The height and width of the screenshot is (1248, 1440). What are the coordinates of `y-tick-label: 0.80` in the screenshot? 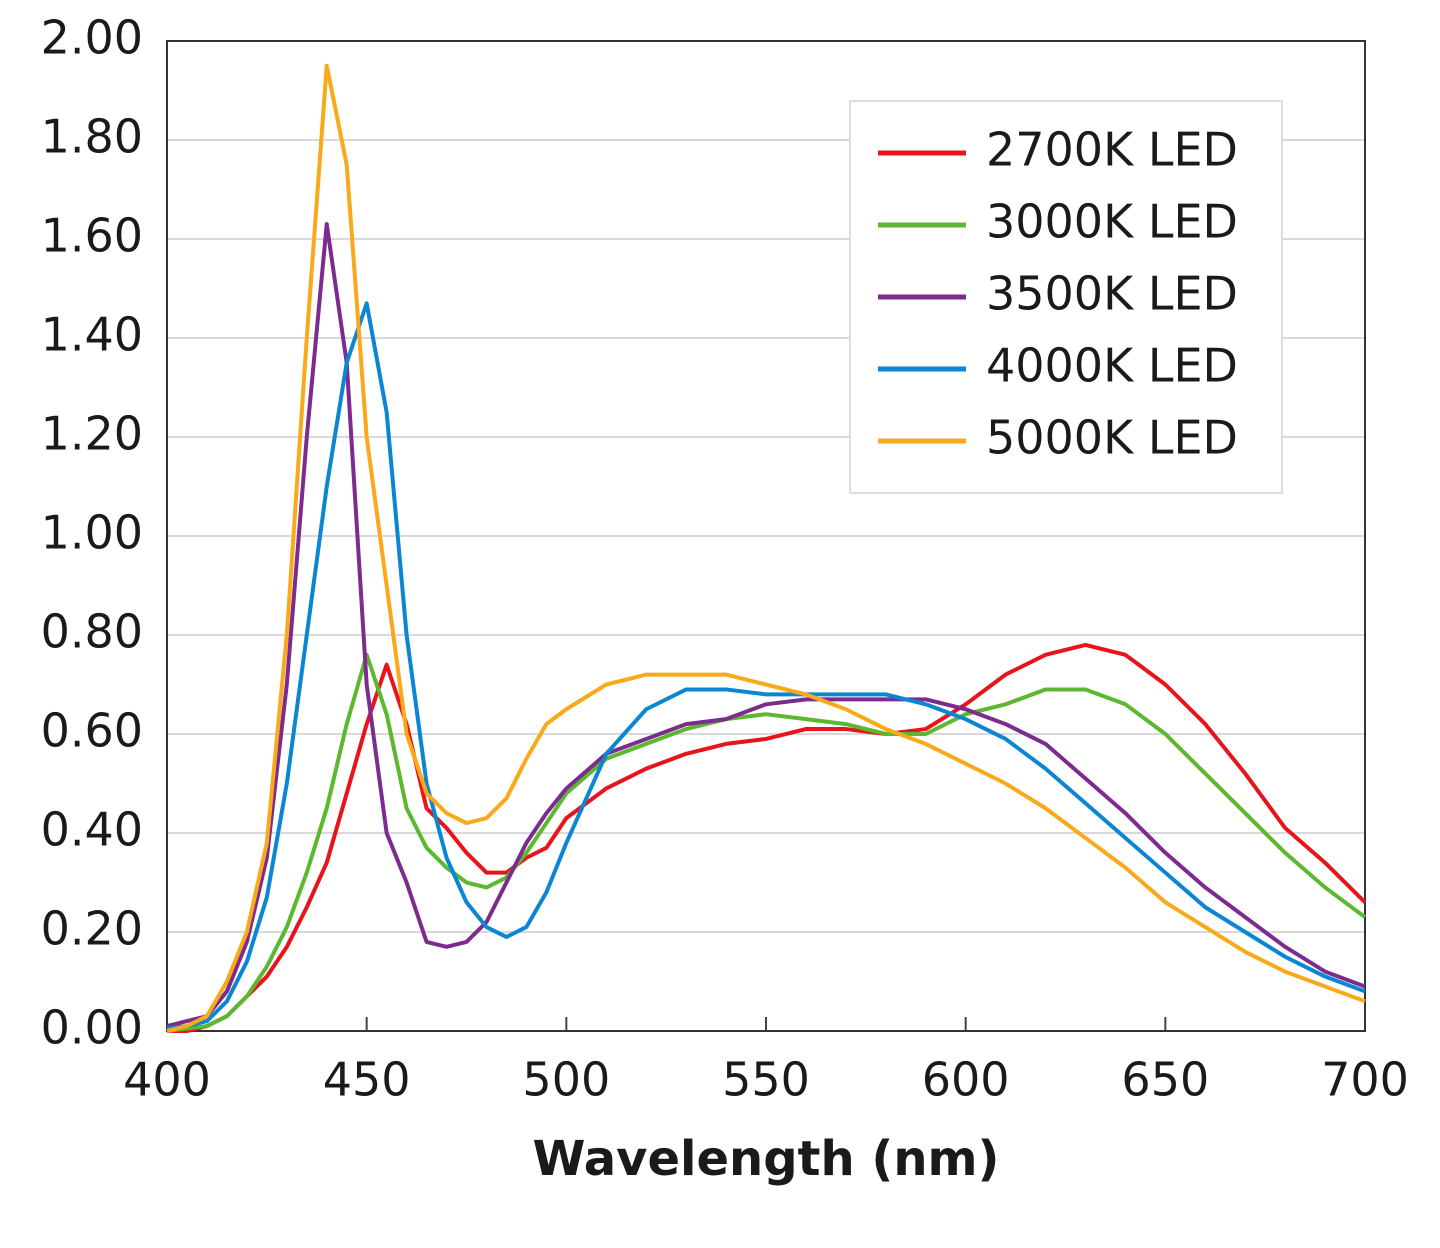 It's located at (92, 632).